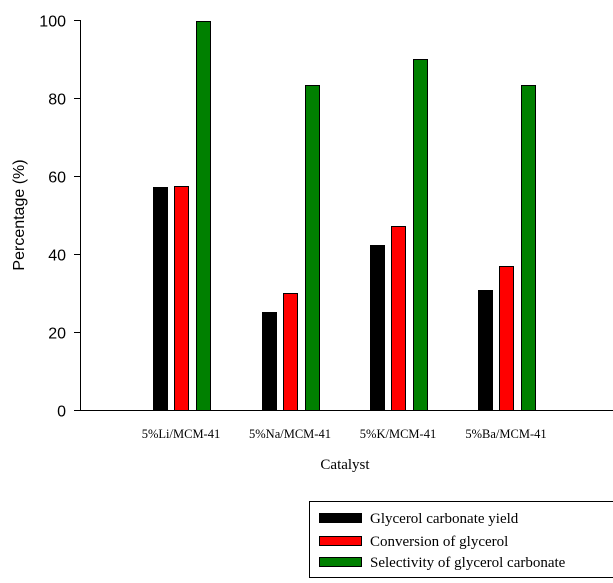 The width and height of the screenshot is (613, 583). I want to click on x-axis-title: Catalyst, so click(345, 465).